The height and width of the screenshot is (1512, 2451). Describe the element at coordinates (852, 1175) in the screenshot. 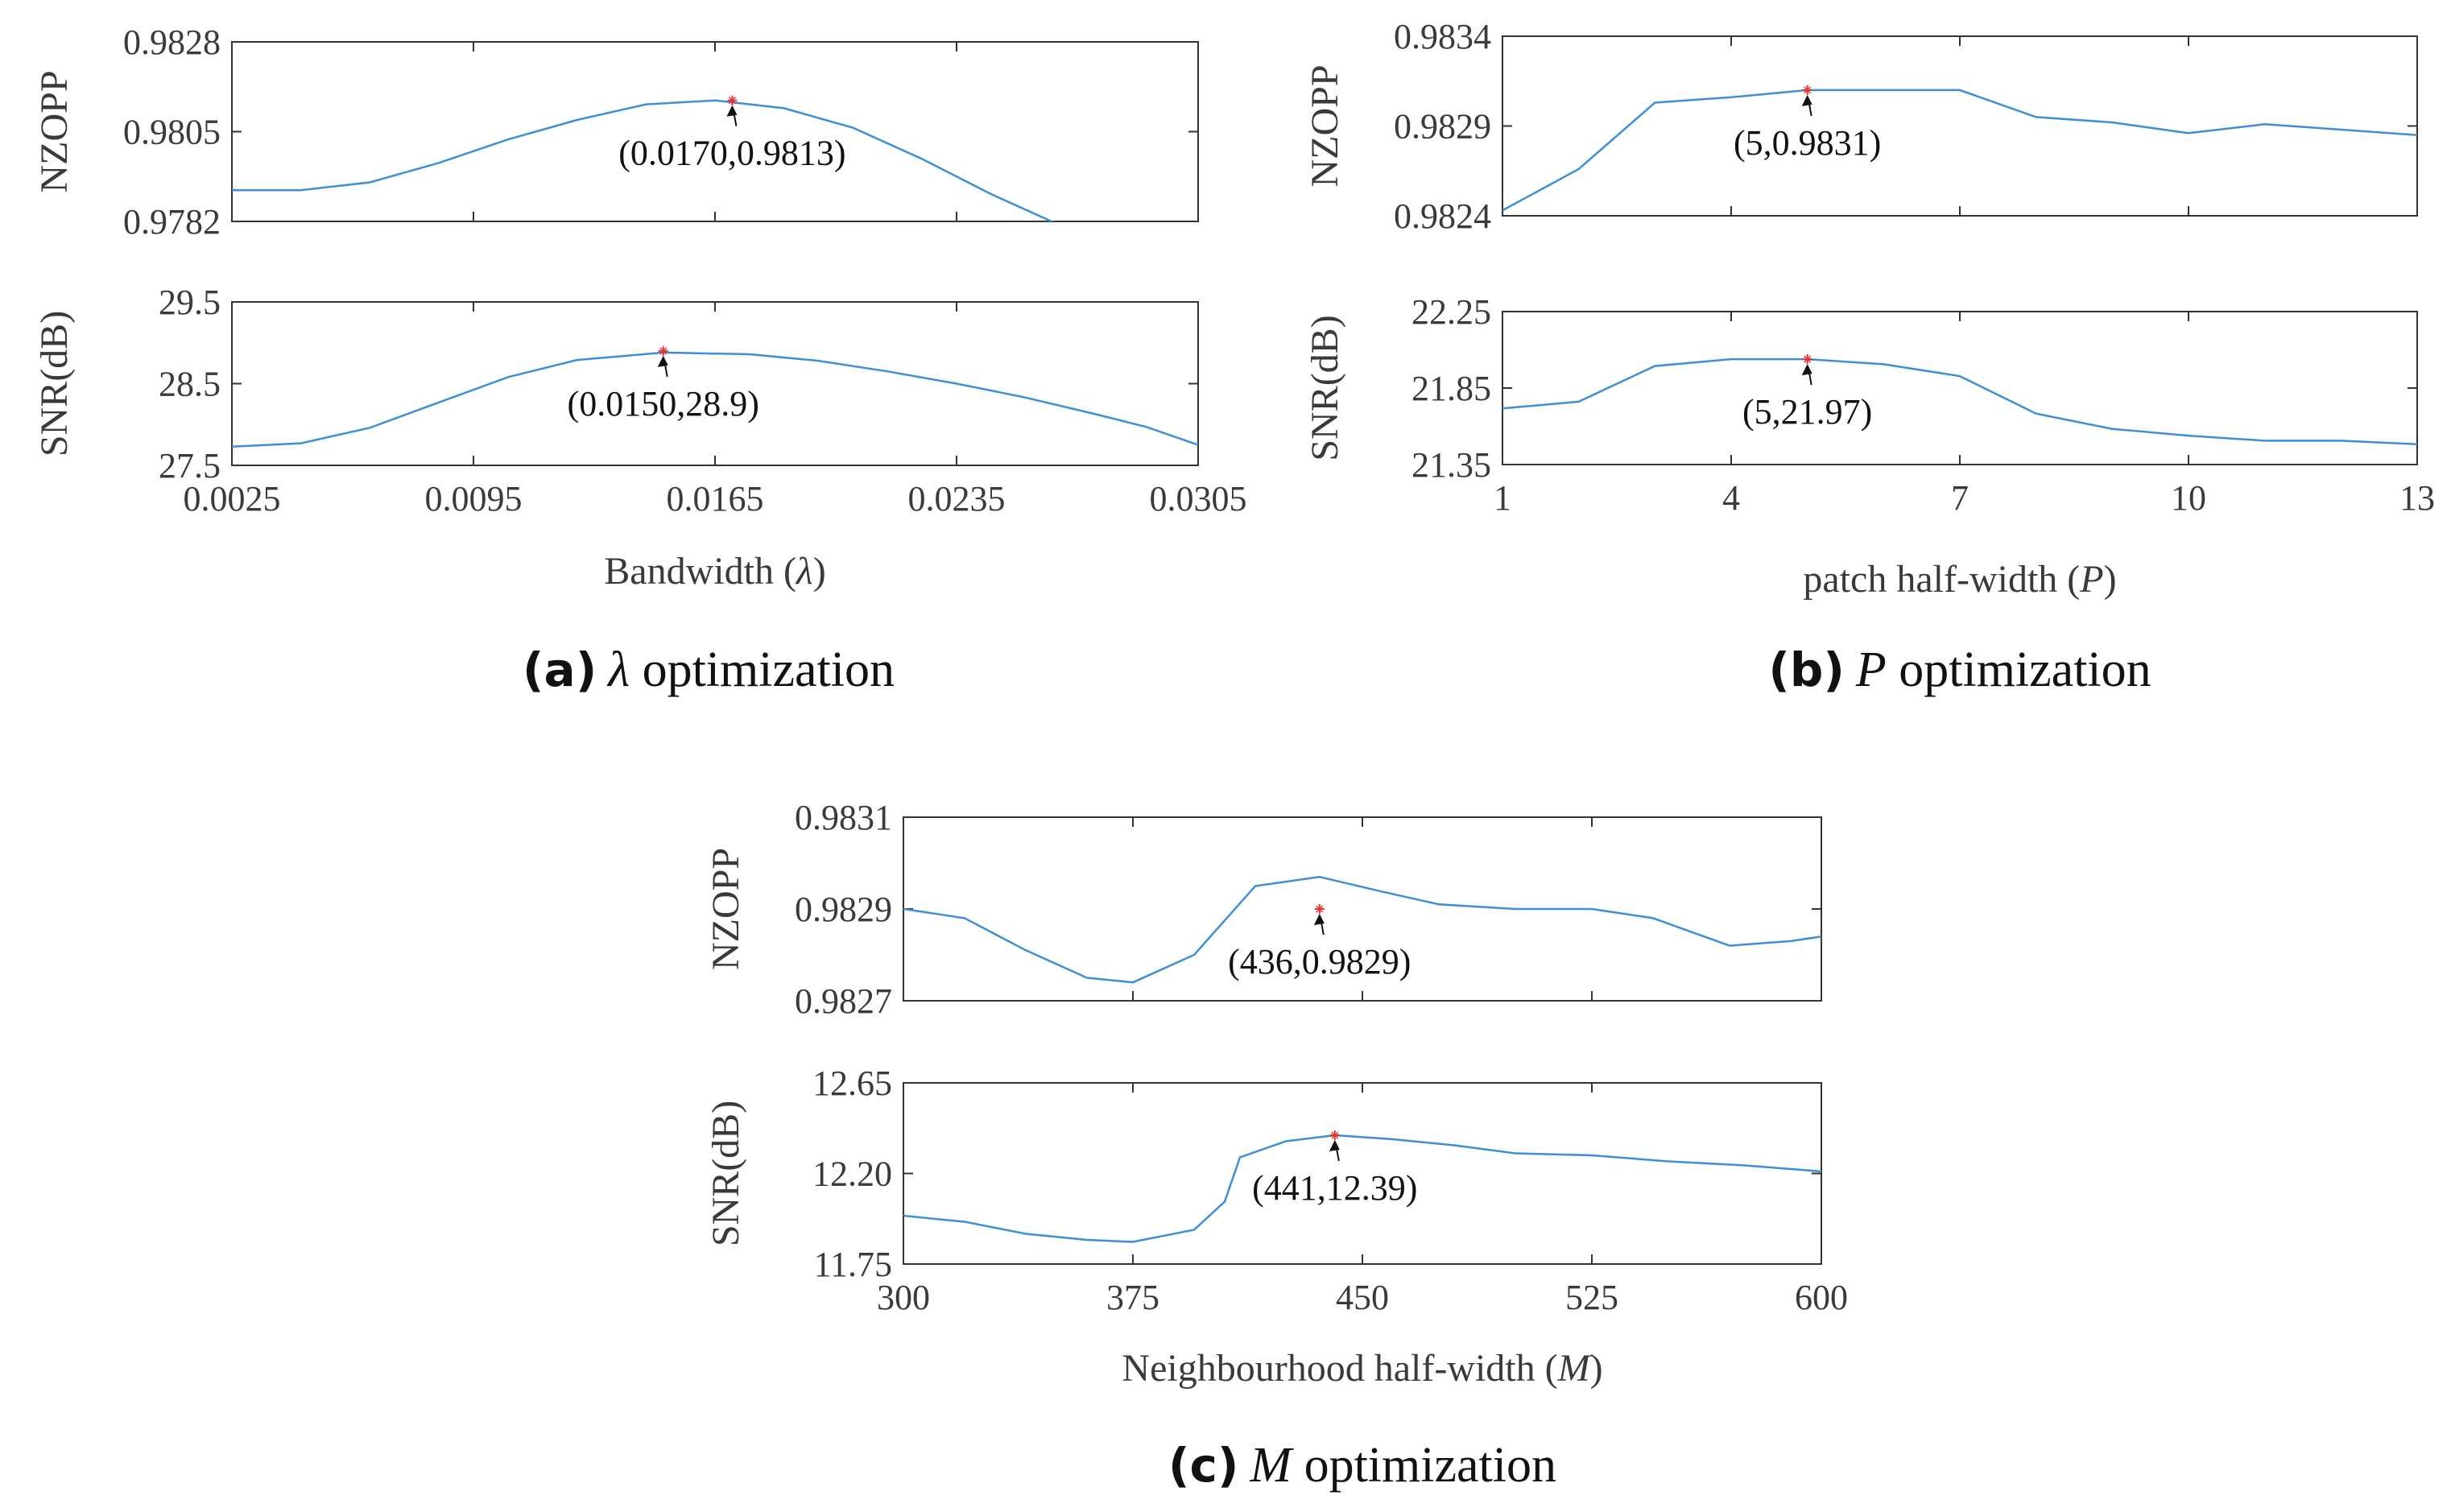

I see `y-tick-label: 12.20` at that location.